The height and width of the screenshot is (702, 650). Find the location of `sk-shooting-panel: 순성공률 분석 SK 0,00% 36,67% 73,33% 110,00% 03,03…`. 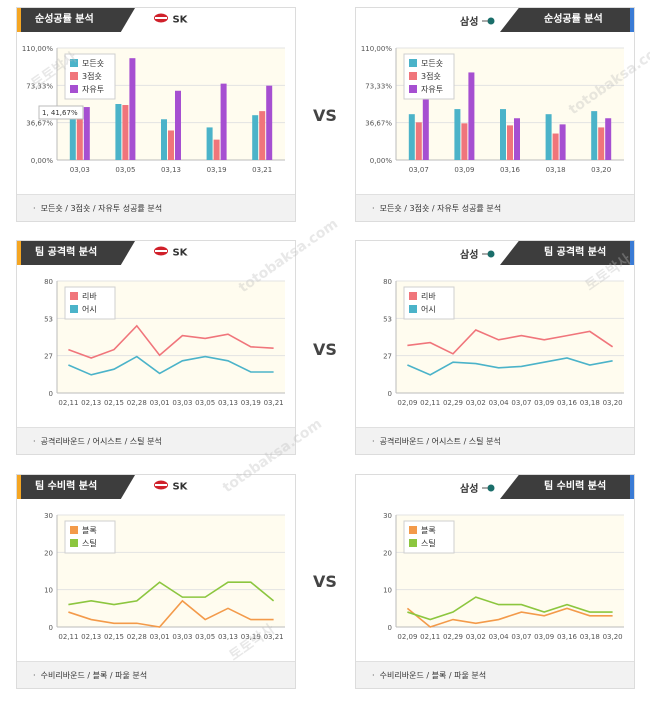

sk-shooting-panel: 순성공률 분석 SK 0,00% 36,67% 73,33% 110,00% 03,03… is located at coordinates (156, 114).